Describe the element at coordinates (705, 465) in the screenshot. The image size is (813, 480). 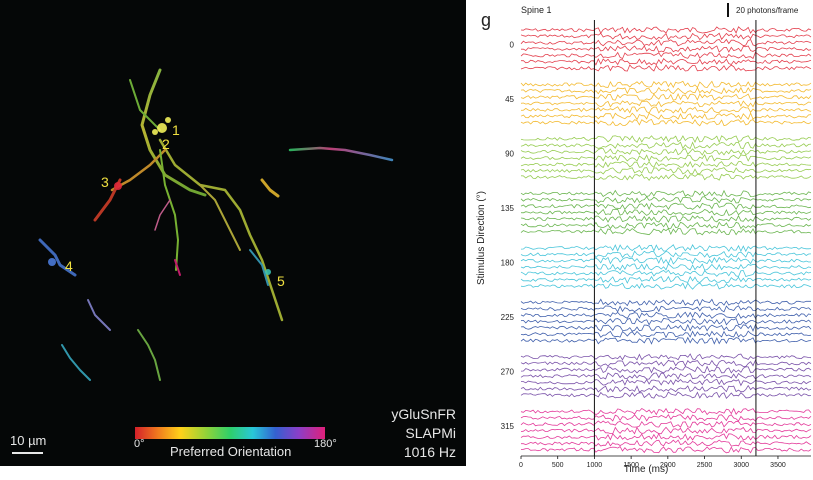
I see `x-tick-label-2500: 2500` at that location.